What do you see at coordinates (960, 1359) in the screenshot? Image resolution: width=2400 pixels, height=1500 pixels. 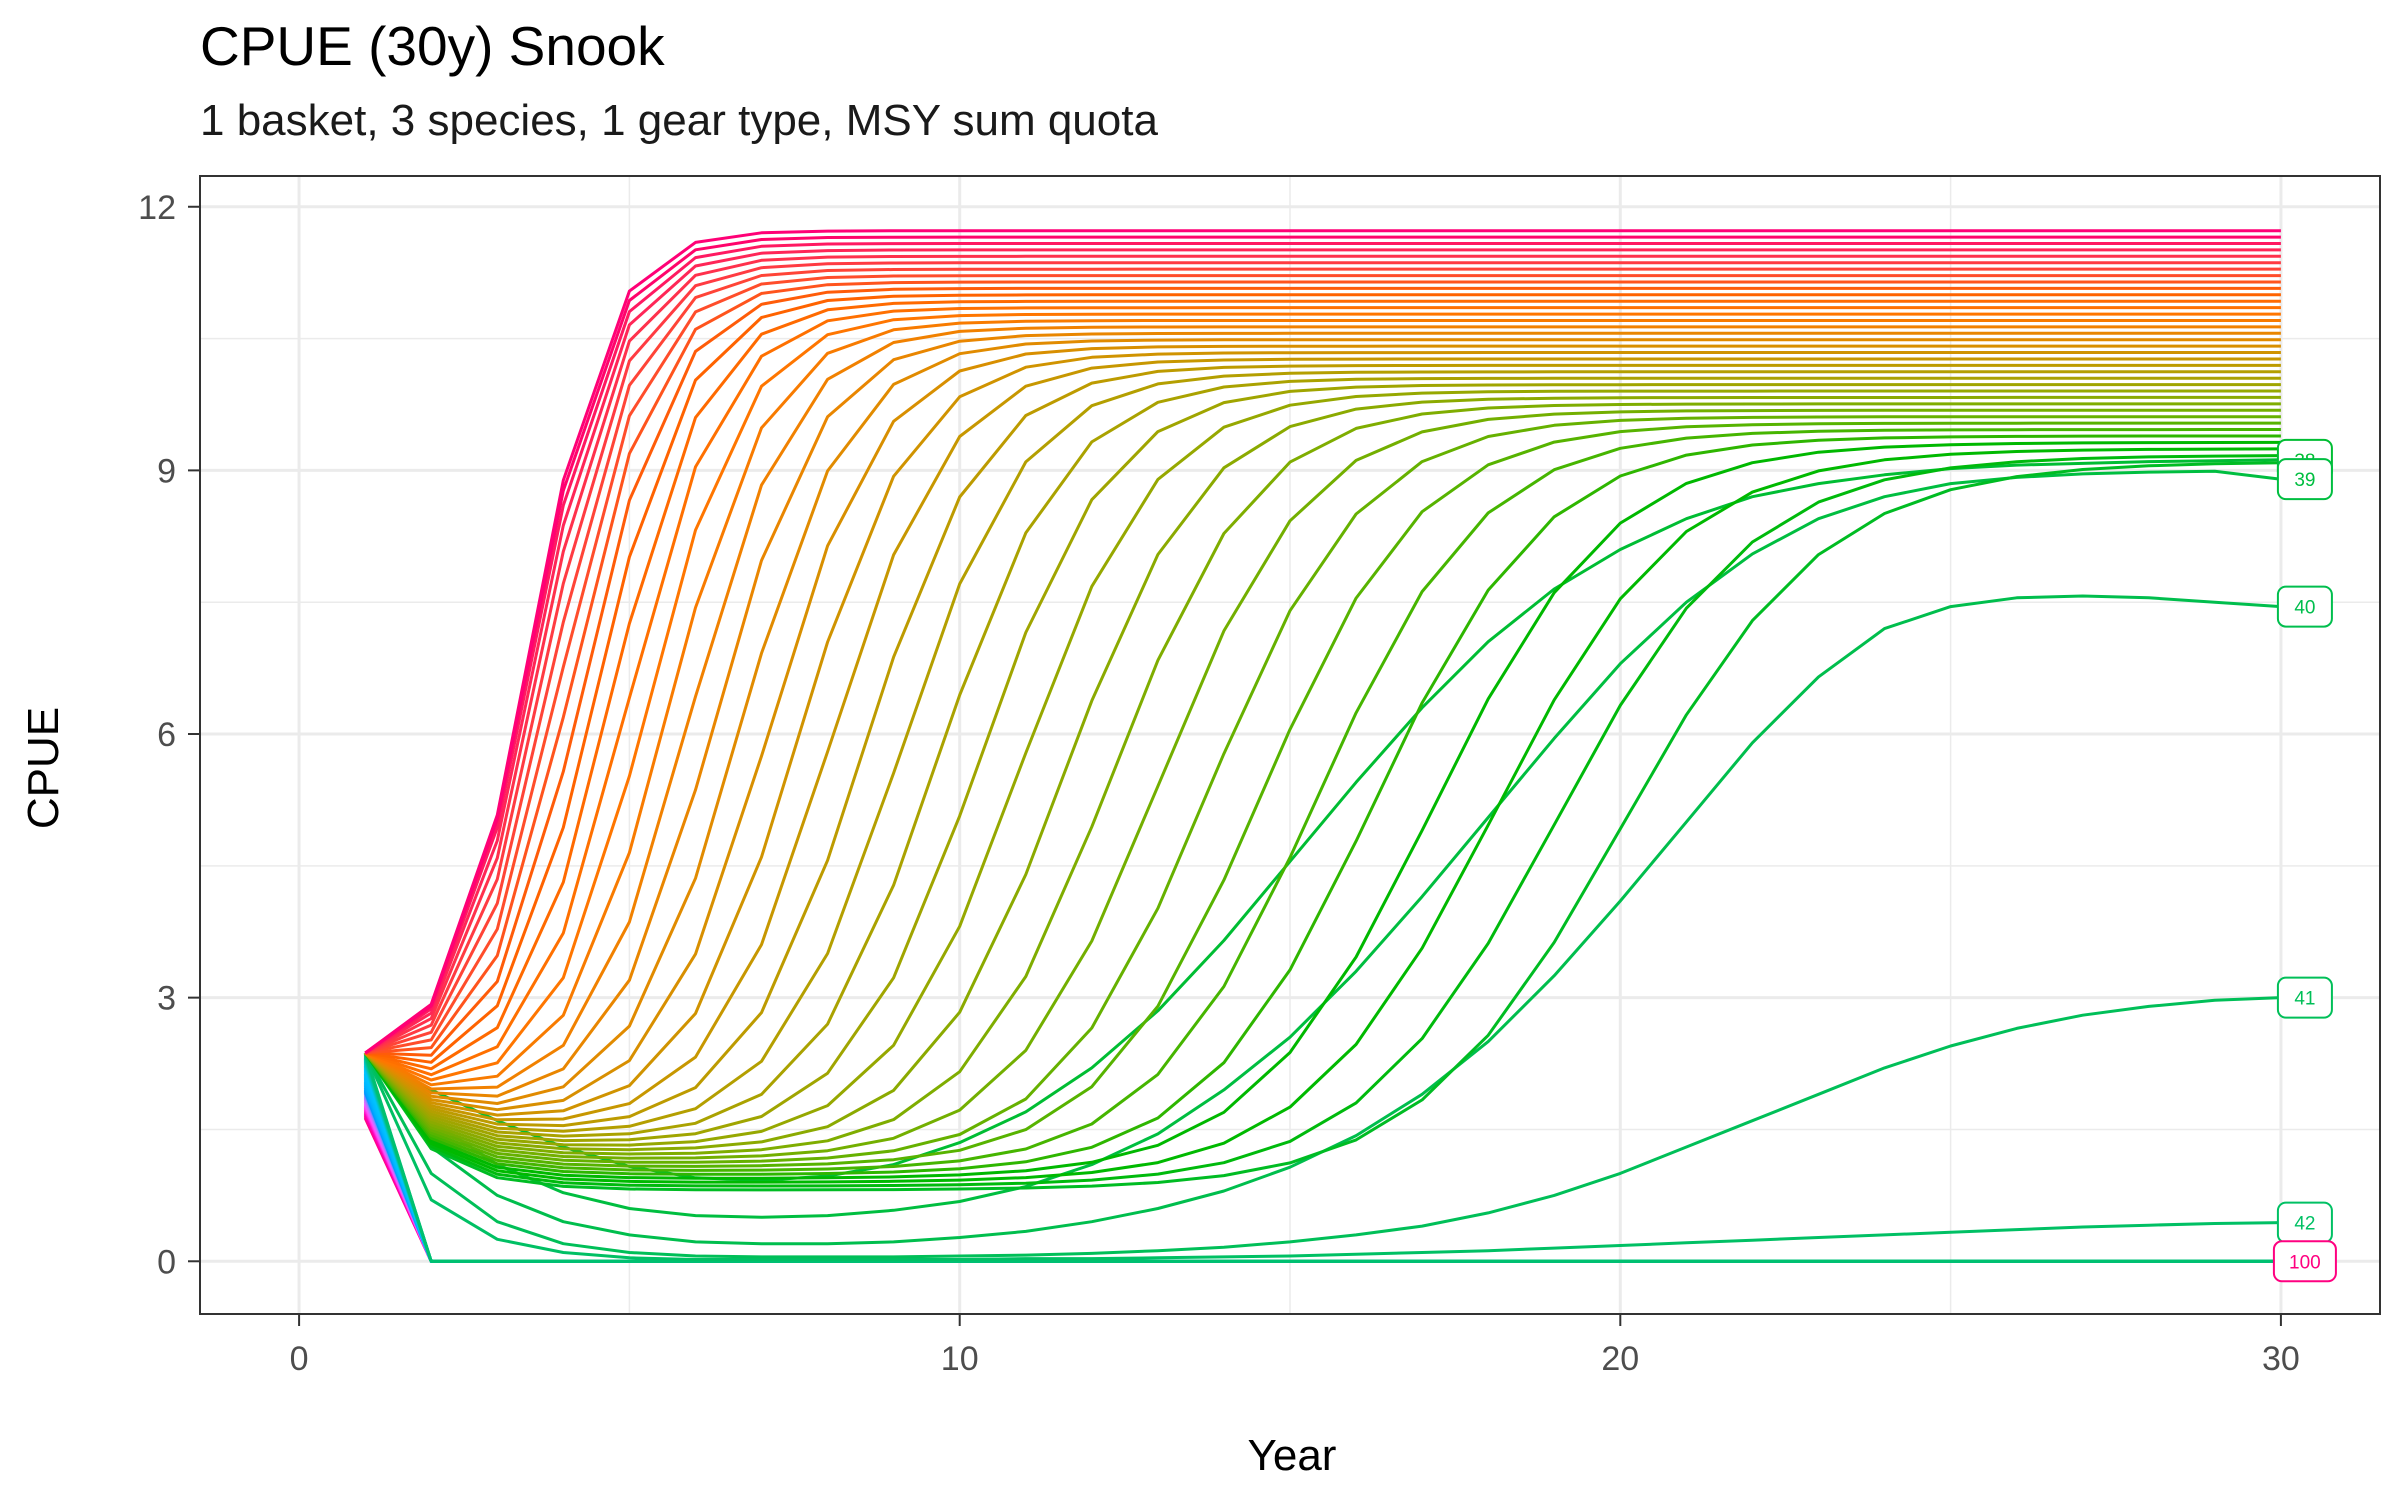 I see `x-tick-label: 10` at bounding box center [960, 1359].